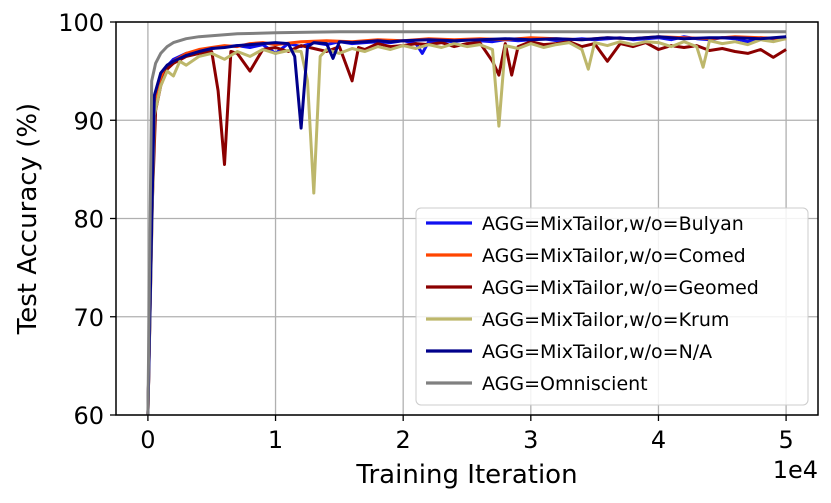  What do you see at coordinates (81, 23) in the screenshot?
I see `y-tick-label: 100` at bounding box center [81, 23].